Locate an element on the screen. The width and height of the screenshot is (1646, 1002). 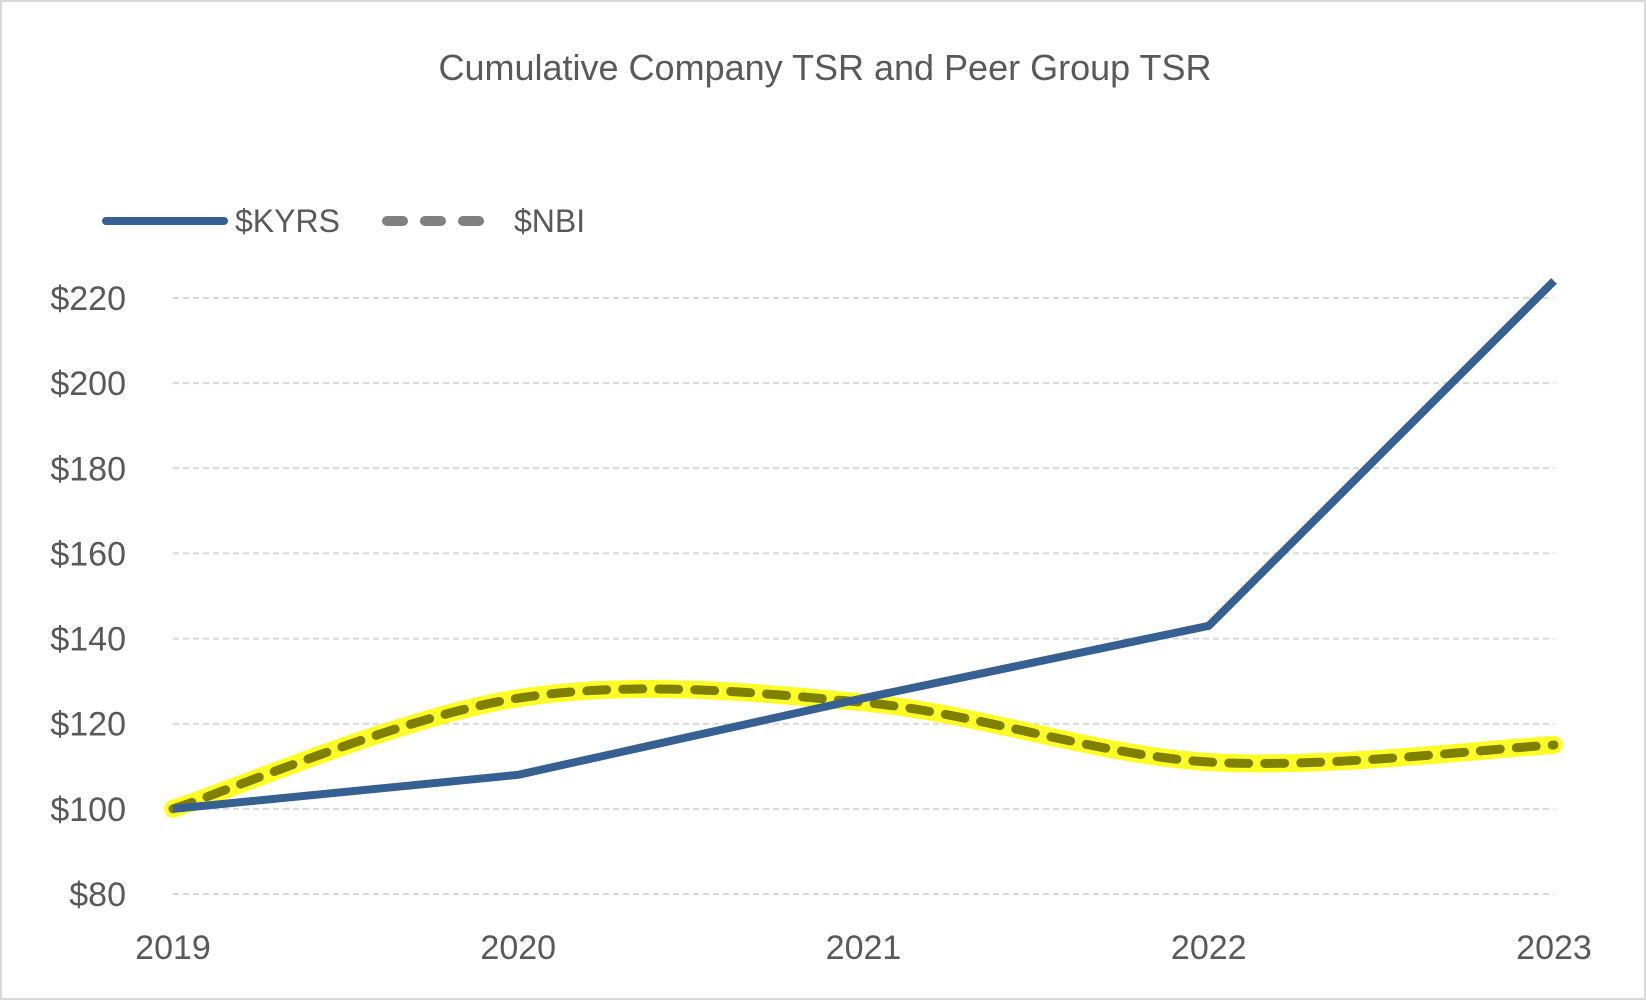
legend-label-kyrs: $KYRS is located at coordinates (287, 221).